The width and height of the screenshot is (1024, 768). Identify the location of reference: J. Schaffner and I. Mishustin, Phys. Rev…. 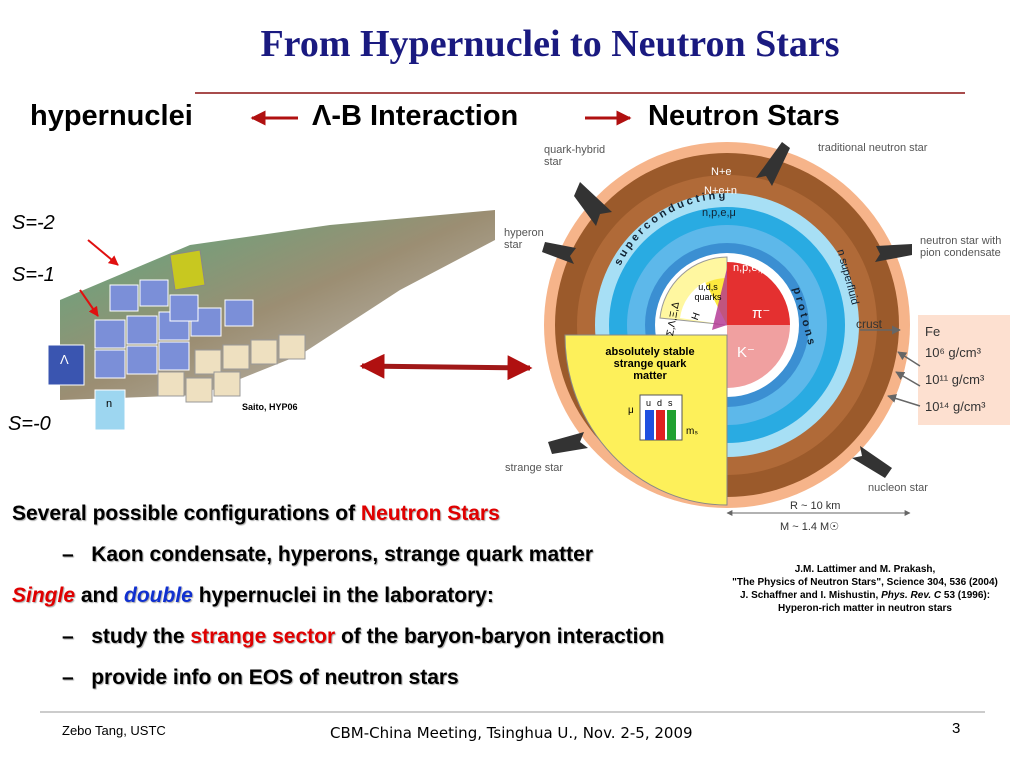
(862, 595).